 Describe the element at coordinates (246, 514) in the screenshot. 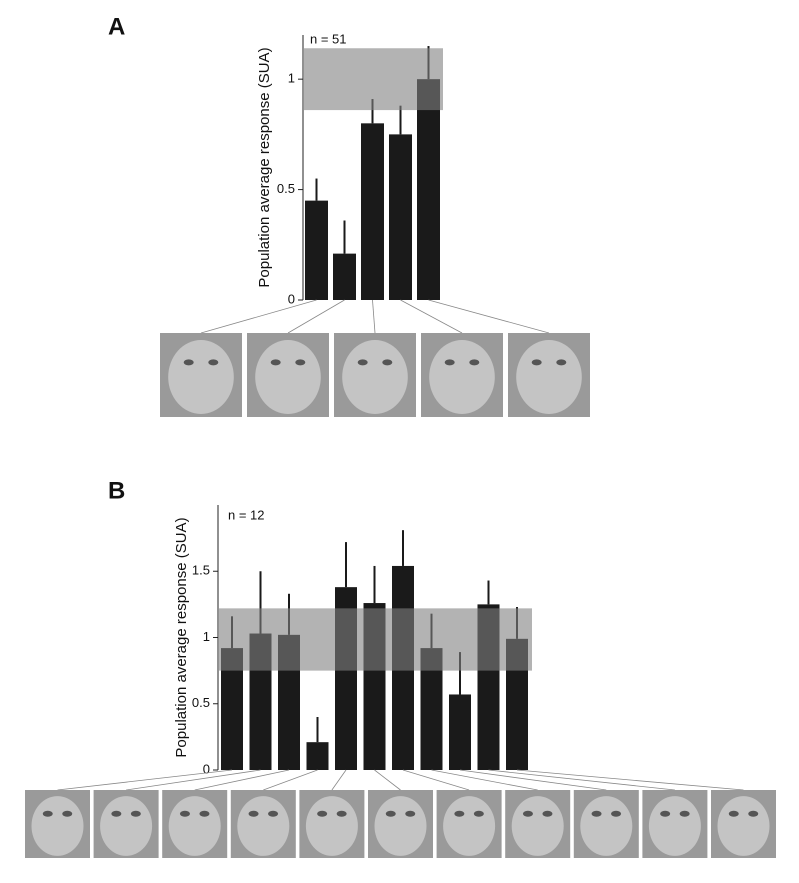

I see `annotation: n = 12` at that location.